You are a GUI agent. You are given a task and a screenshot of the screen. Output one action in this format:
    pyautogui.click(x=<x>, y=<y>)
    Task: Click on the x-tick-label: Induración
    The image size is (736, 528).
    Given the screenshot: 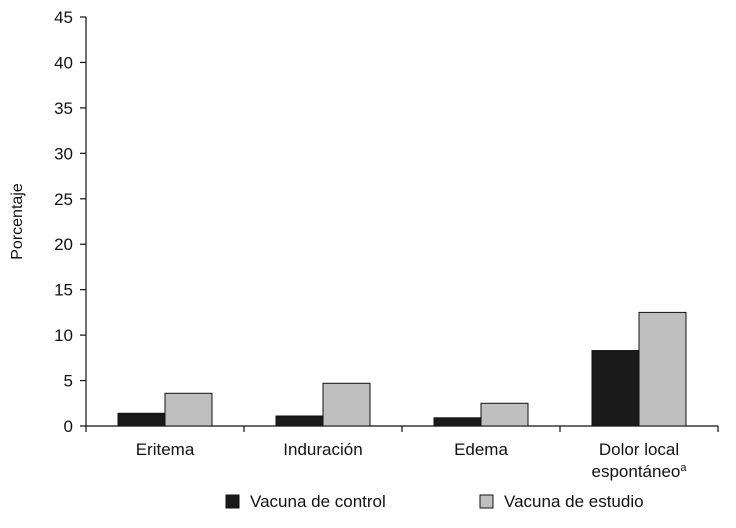 What is the action you would take?
    pyautogui.click(x=322, y=449)
    